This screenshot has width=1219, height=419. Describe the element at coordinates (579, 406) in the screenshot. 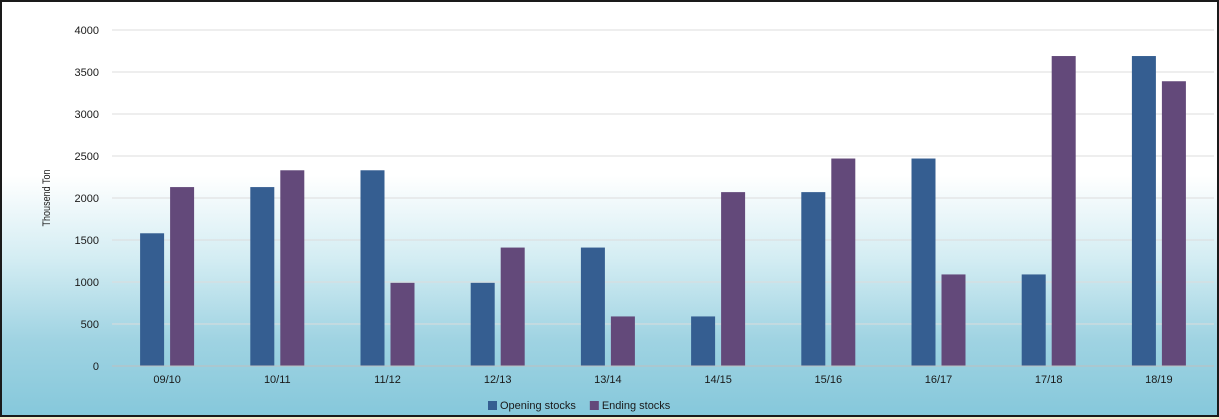

I see `legend: Opening stocks Ending stocks` at that location.